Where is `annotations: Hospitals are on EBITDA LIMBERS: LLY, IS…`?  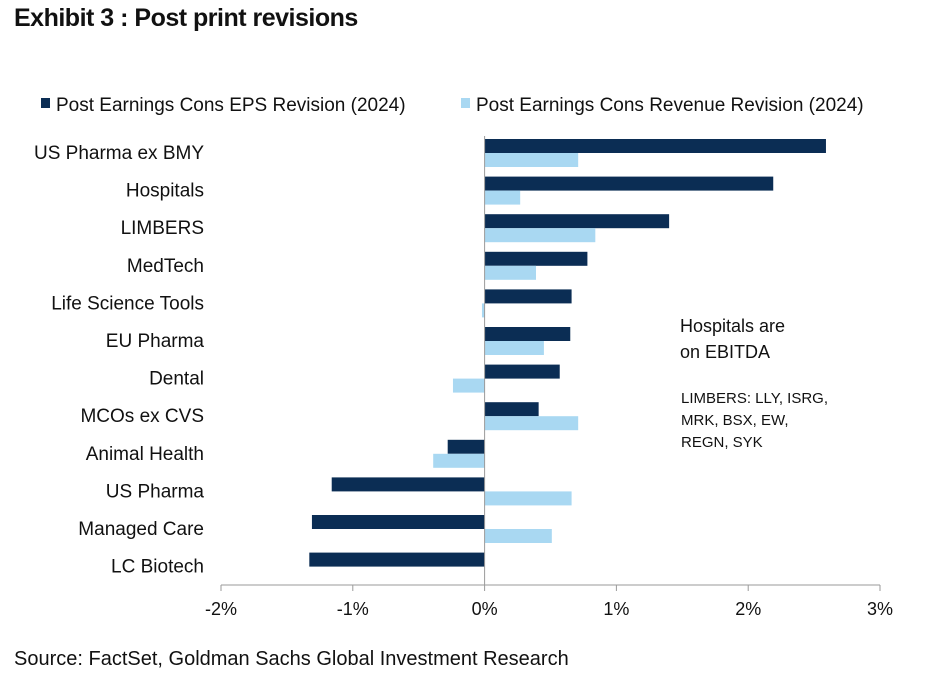 annotations: Hospitals are on EBITDA LIMBERS: LLY, IS… is located at coordinates (754, 383).